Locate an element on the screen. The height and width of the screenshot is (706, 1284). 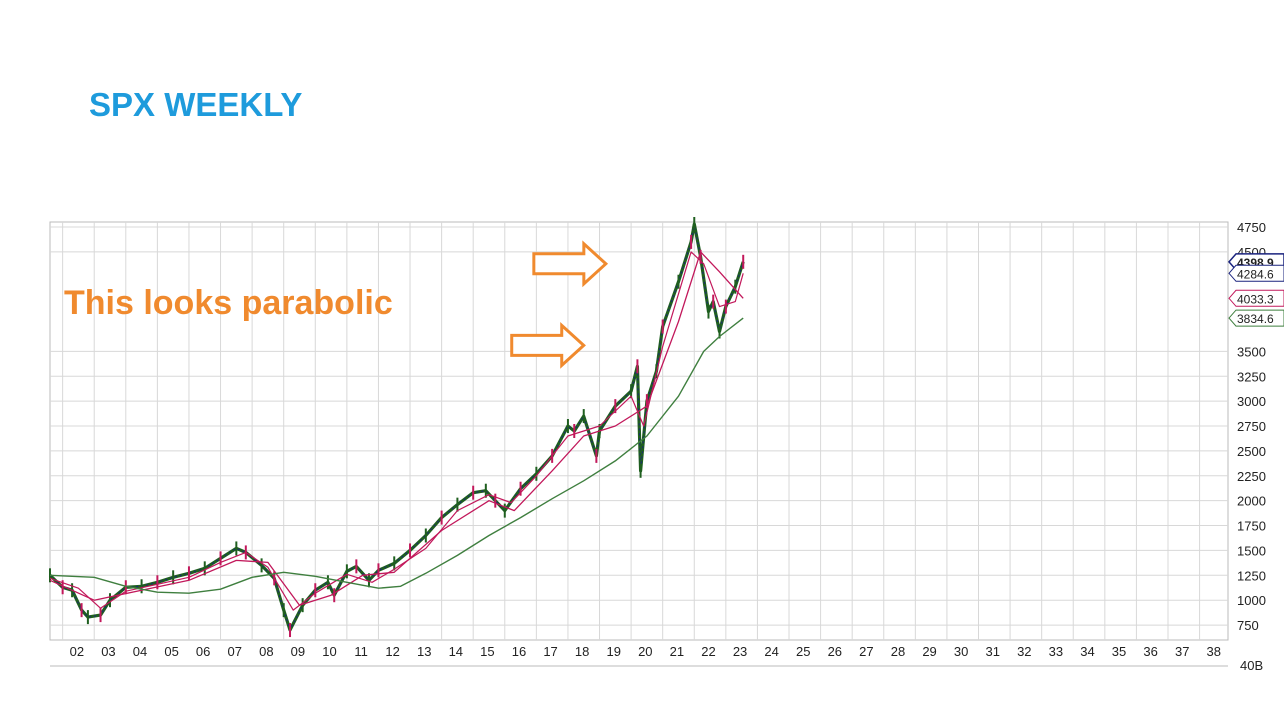
x-tick-label: 29 is located at coordinates (929, 651).